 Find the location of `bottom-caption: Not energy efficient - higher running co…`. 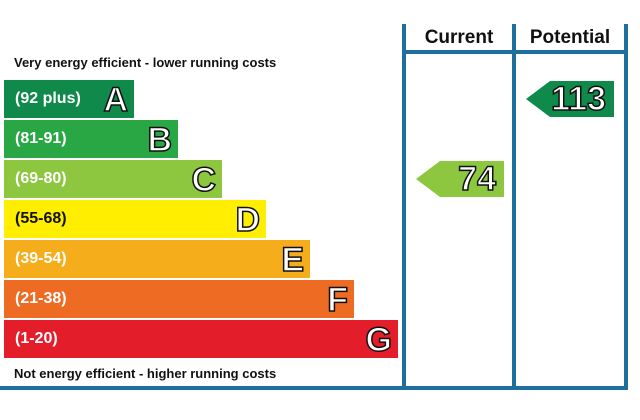

bottom-caption: Not energy efficient - higher running co… is located at coordinates (145, 373).